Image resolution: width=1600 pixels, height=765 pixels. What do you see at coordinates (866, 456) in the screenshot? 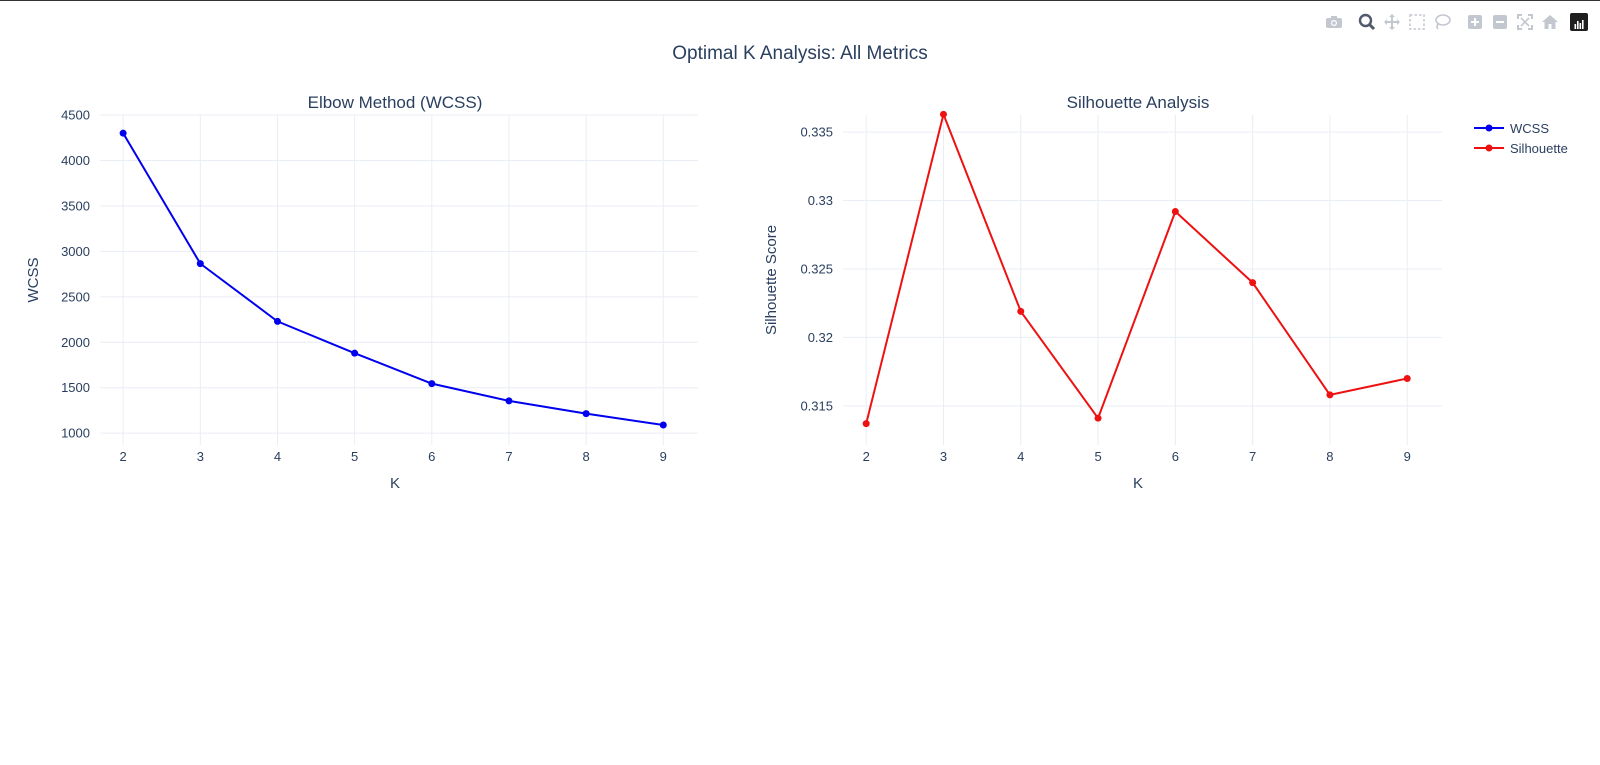
I see `silhouette-x-tick-label: 2` at bounding box center [866, 456].